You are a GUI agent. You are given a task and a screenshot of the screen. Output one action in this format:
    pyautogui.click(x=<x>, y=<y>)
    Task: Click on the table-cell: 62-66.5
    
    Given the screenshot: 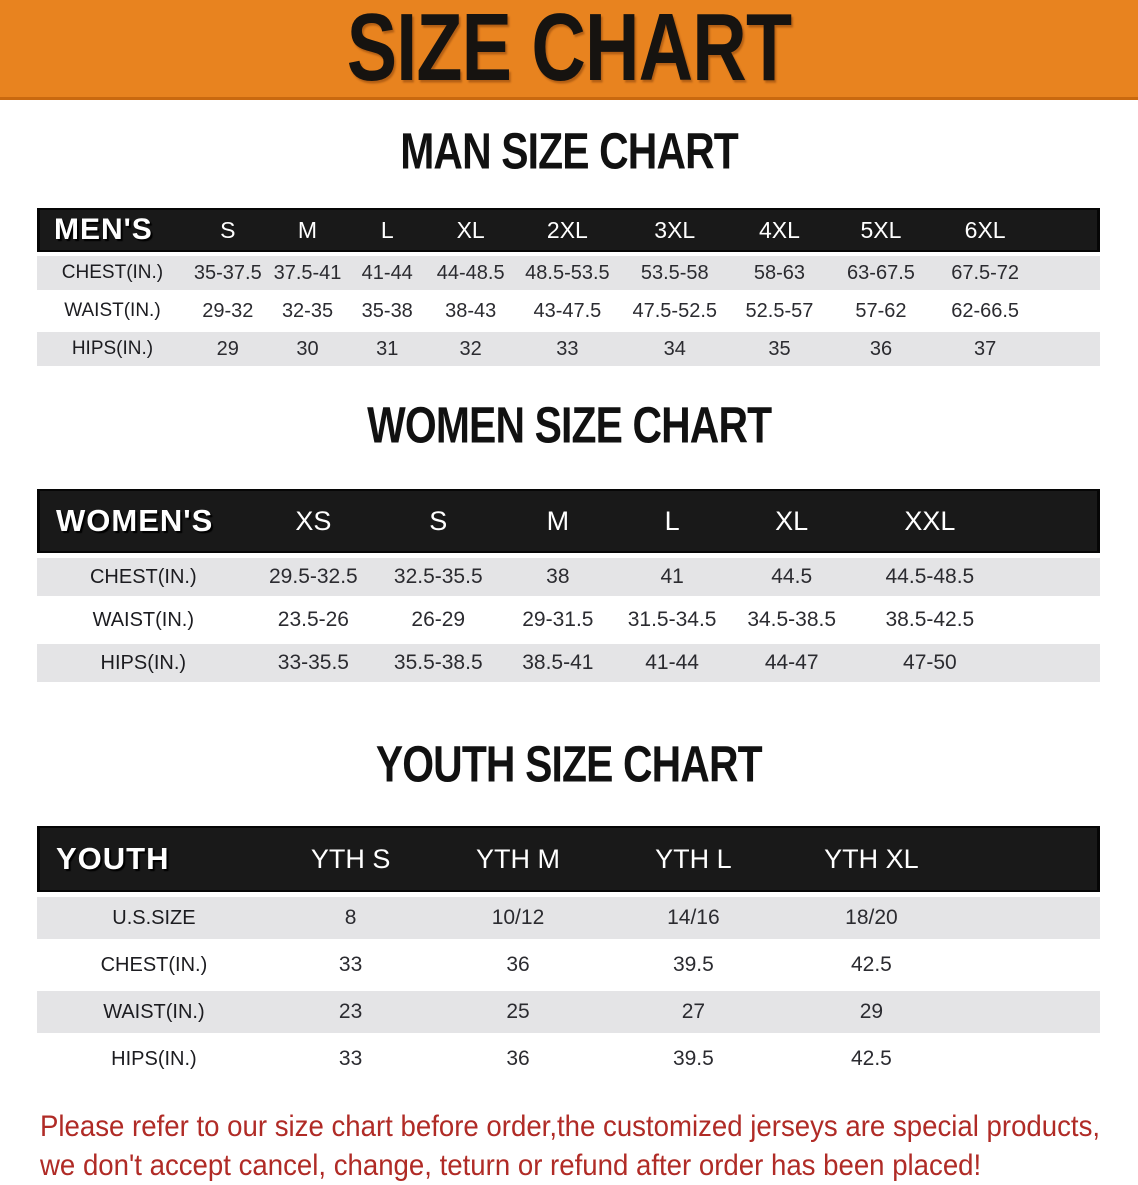 What is the action you would take?
    pyautogui.click(x=985, y=311)
    